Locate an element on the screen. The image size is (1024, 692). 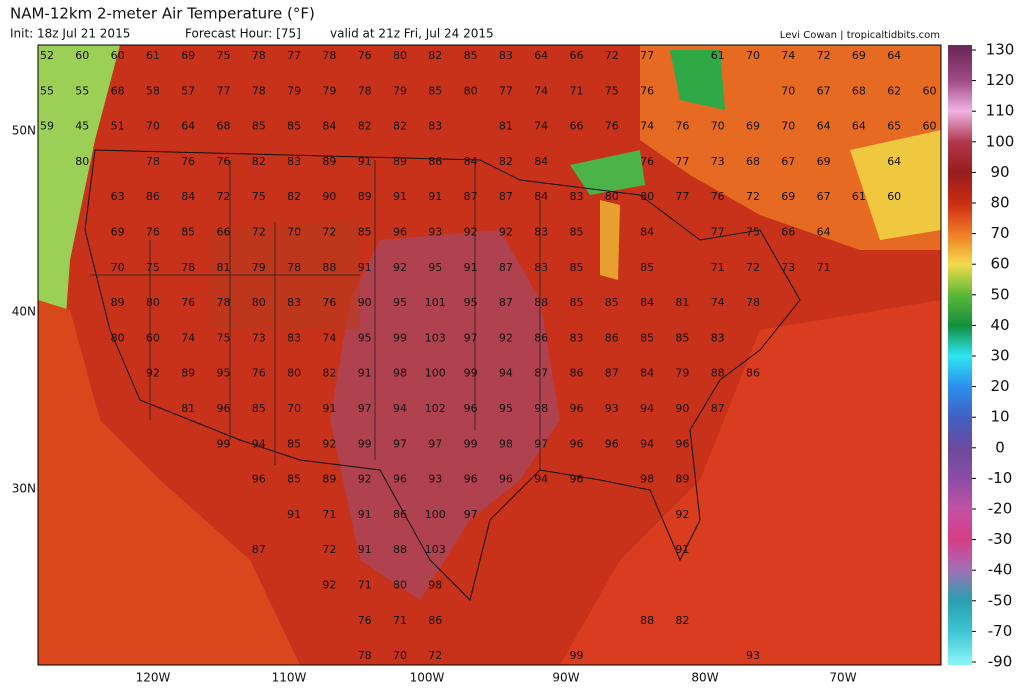
temperature-label: 66 is located at coordinates (788, 232).